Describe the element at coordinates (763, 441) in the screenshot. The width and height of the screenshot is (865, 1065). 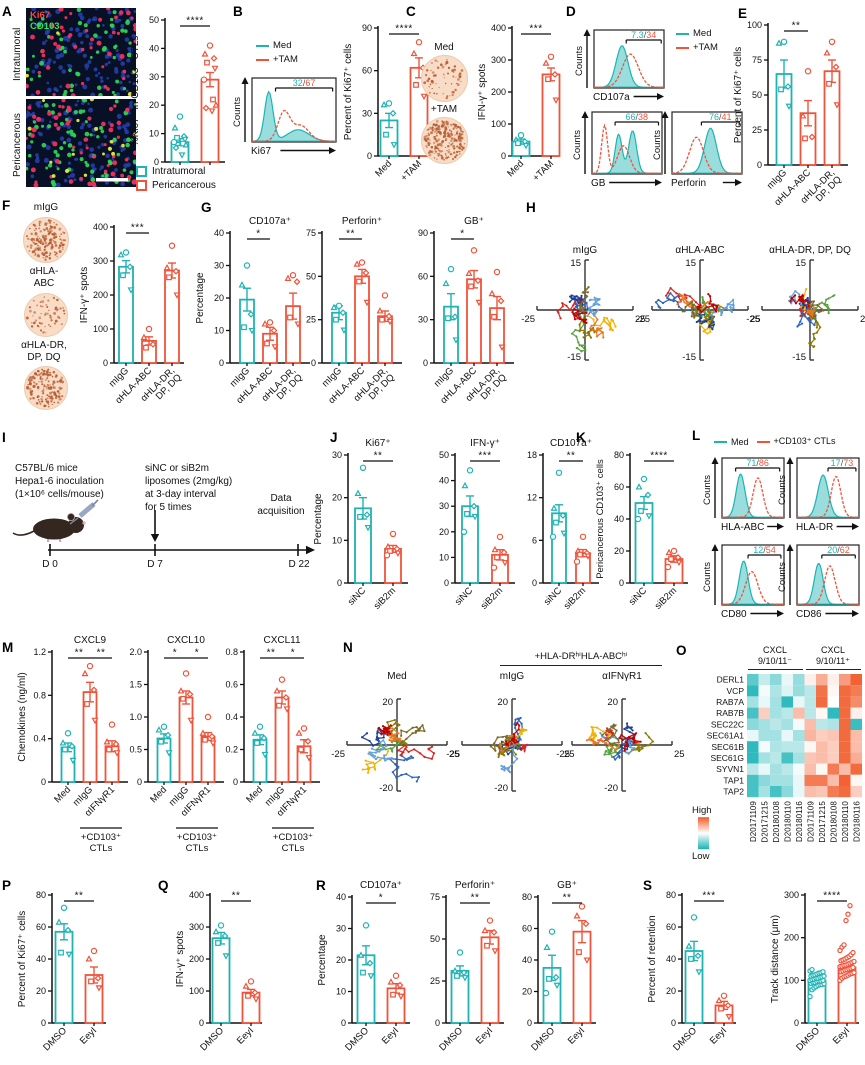
I see `cd103-ctls-line-icon` at that location.